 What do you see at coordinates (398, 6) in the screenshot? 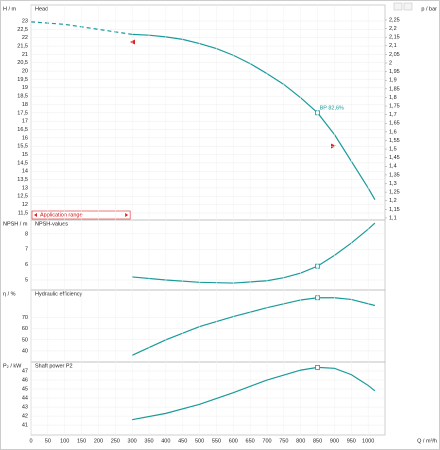
I see `zoom-out-button` at bounding box center [398, 6].